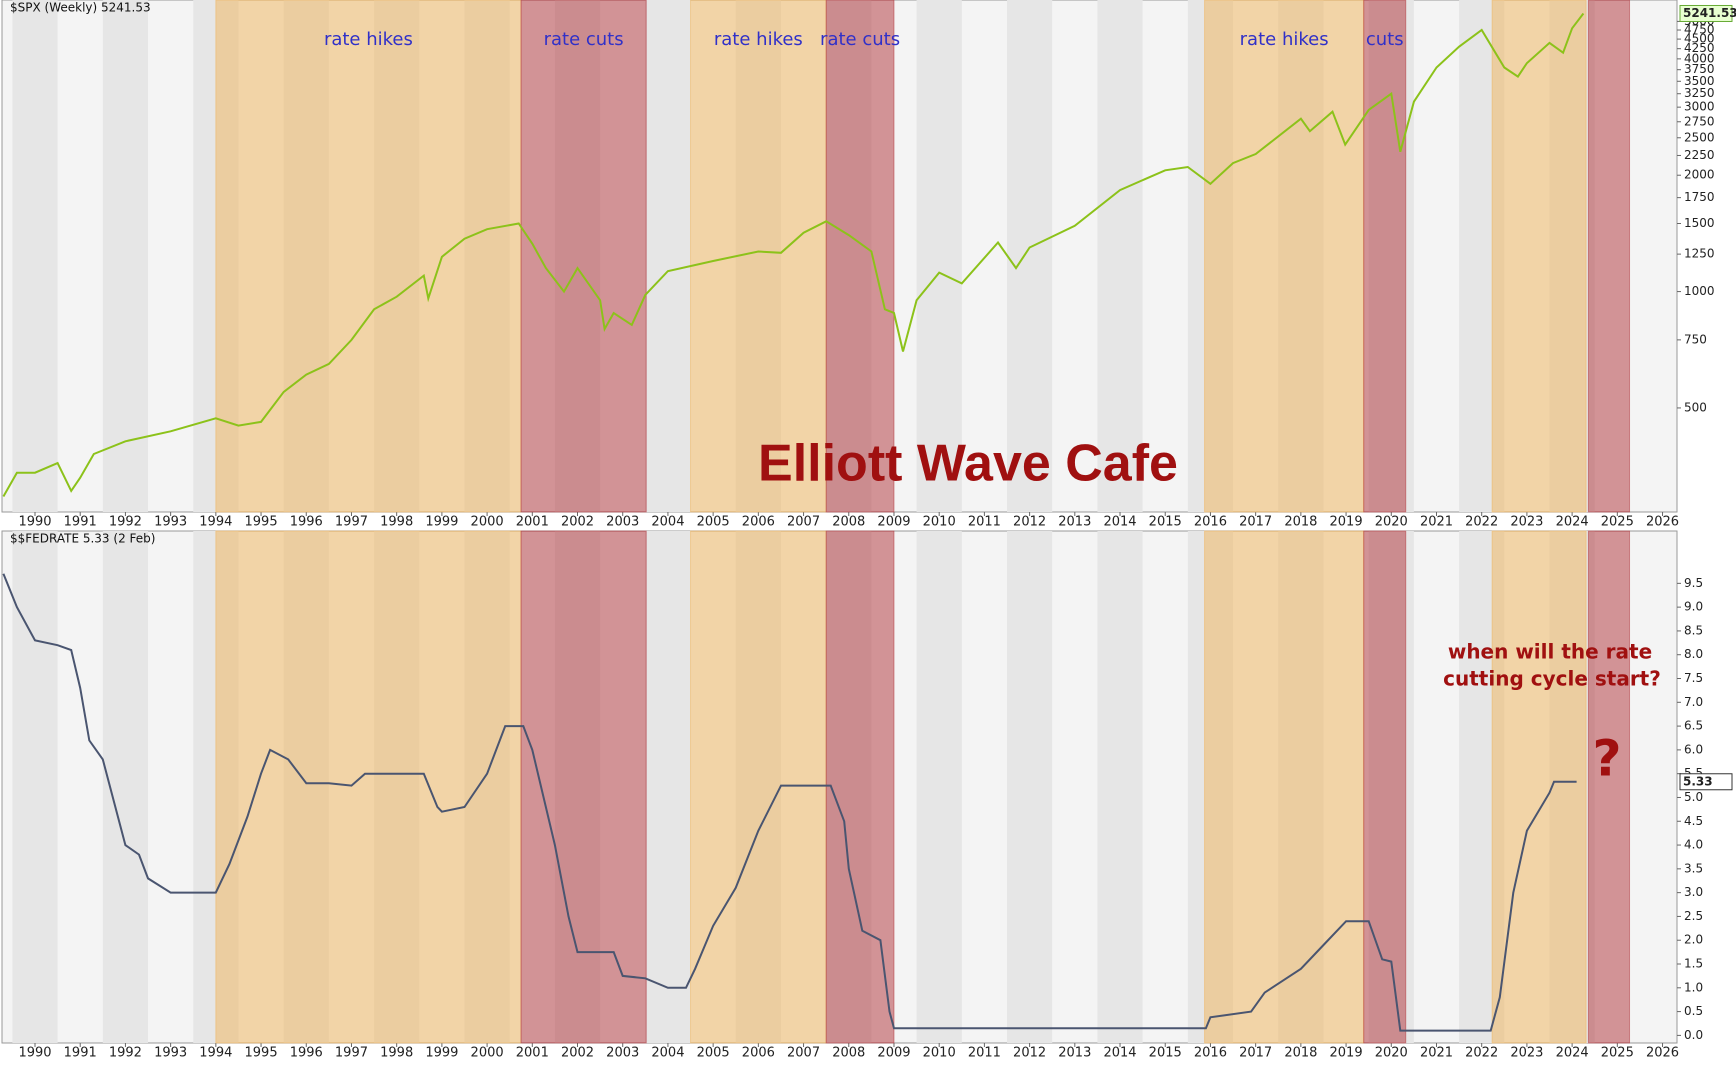 Image resolution: width=1736 pixels, height=1071 pixels. What do you see at coordinates (1617, 1053) in the screenshot?
I see `x-tick-label: 2025` at bounding box center [1617, 1053].